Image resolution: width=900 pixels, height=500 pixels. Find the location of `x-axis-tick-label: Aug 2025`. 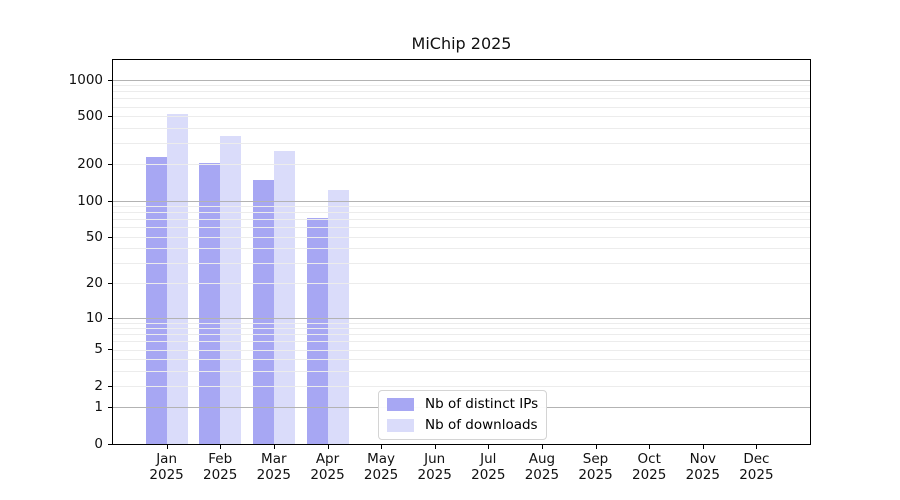

x-axis-tick-label: Aug 2025 is located at coordinates (542, 467).